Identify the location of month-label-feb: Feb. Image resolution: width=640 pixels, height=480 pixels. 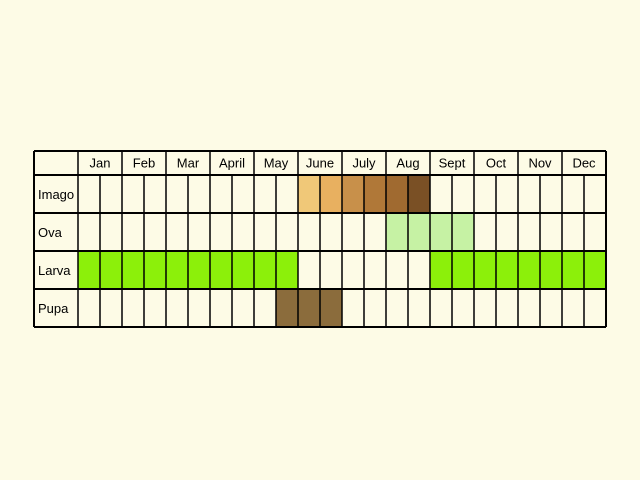
(144, 163).